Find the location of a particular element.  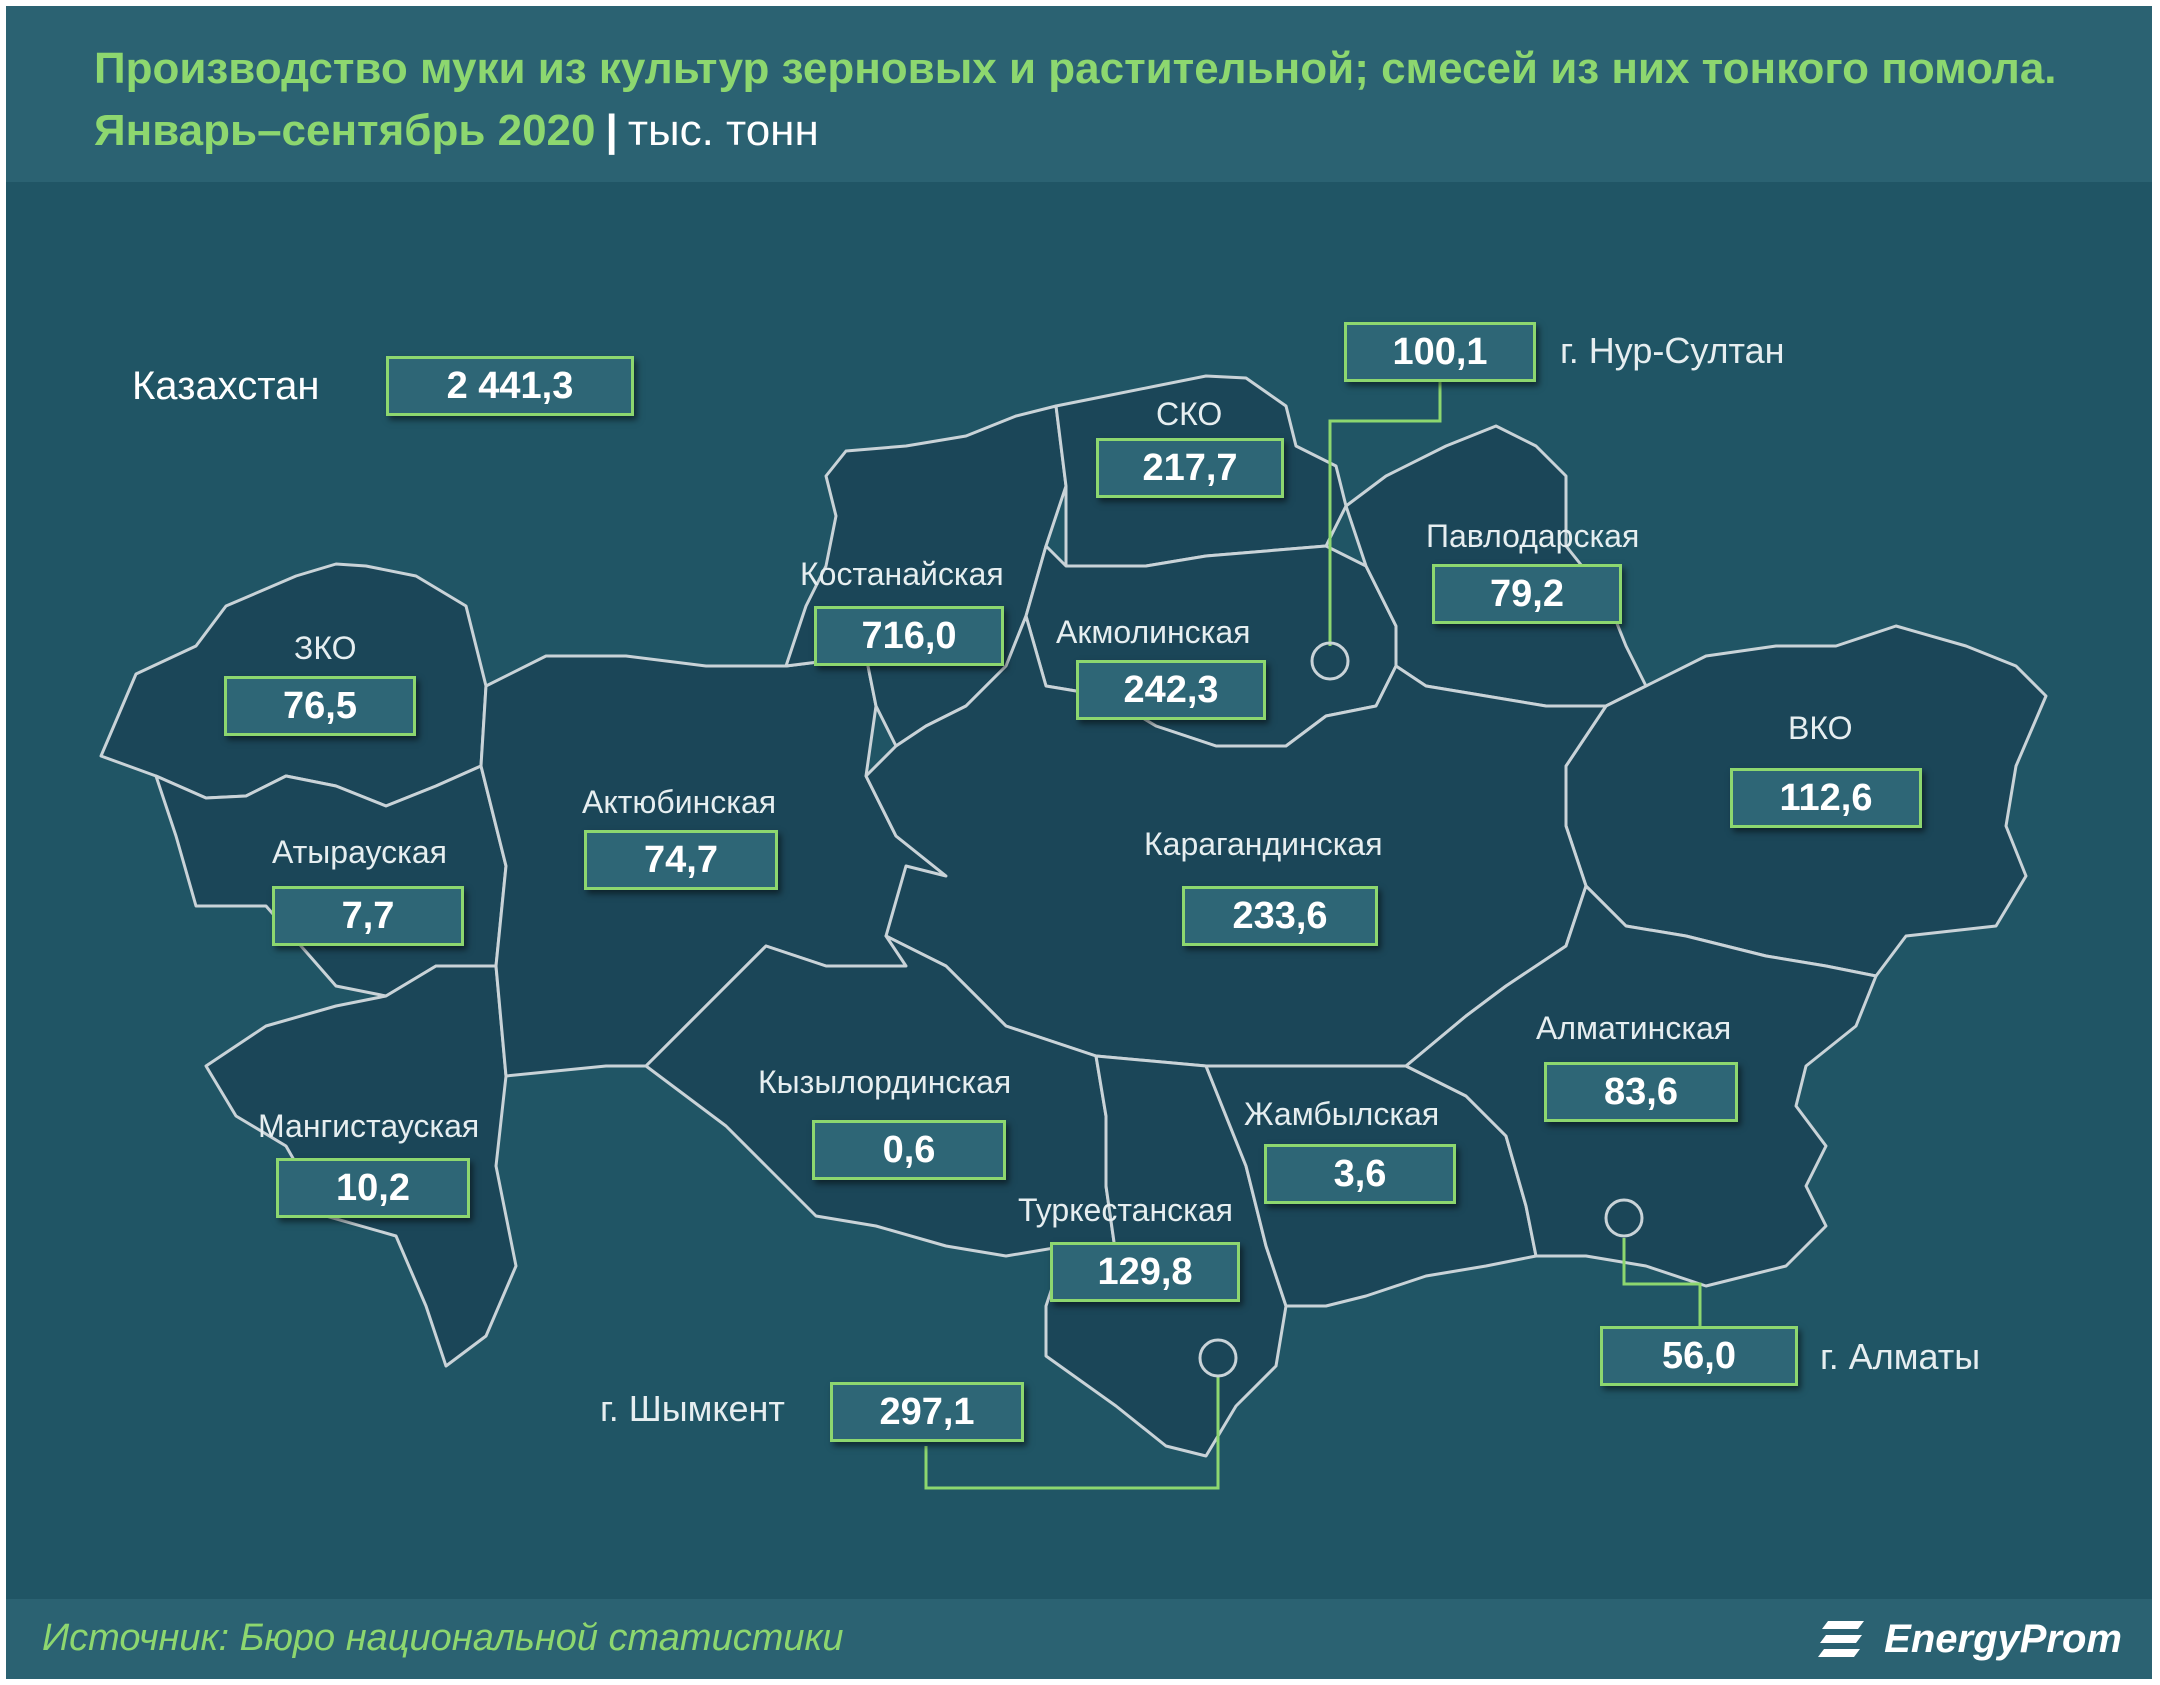

region-value-pavlodar: 79,2 is located at coordinates (1527, 594).